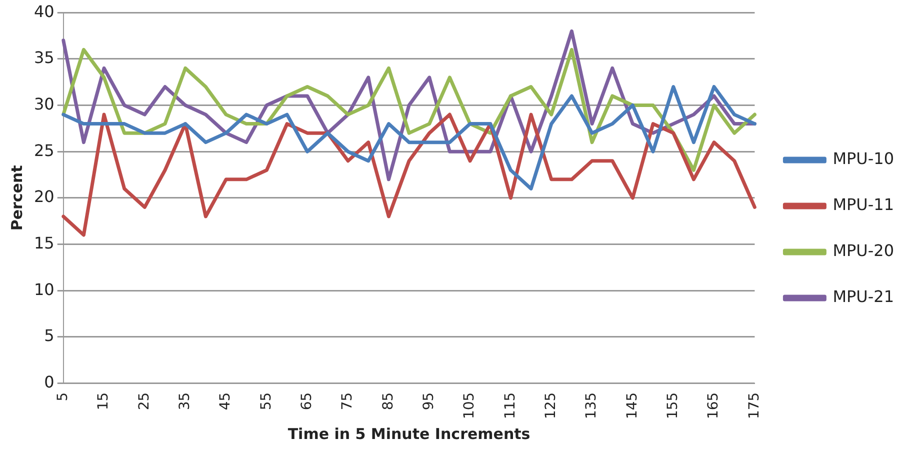 This screenshot has height=453, width=914. What do you see at coordinates (863, 296) in the screenshot?
I see `legend-label: MPU-21` at bounding box center [863, 296].